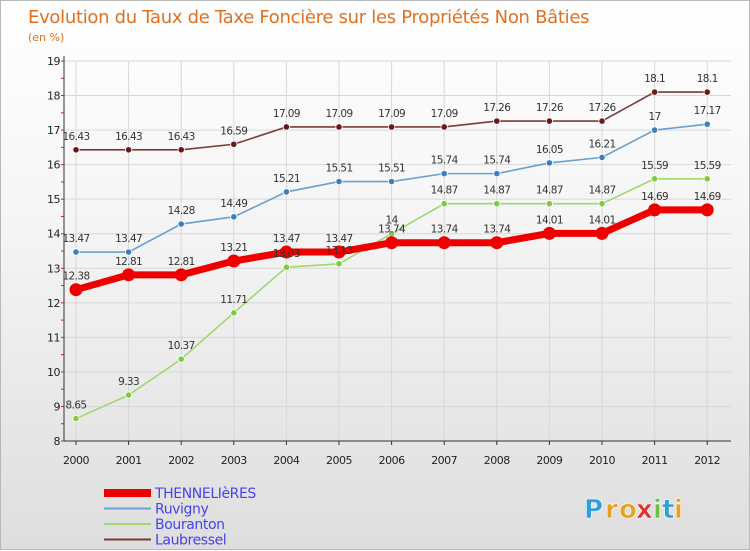  What do you see at coordinates (549, 460) in the screenshot?
I see `x-tick-label: 2009` at bounding box center [549, 460].